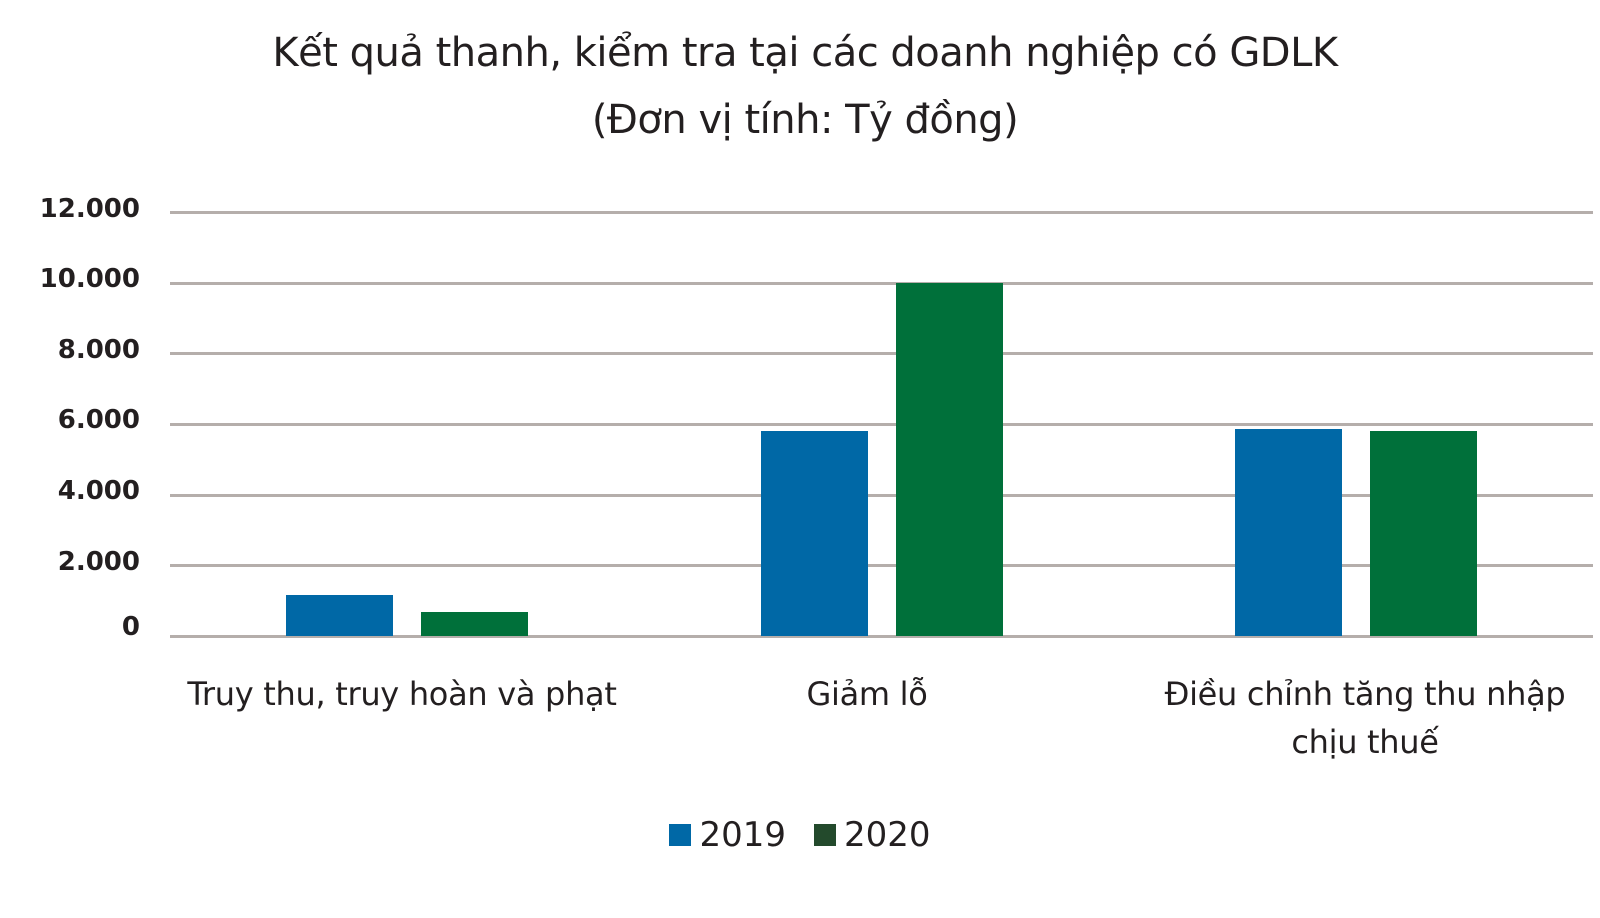 Image resolution: width=1600 pixels, height=918 pixels. What do you see at coordinates (98, 562) in the screenshot?
I see `y-tick-2000: 2.000` at bounding box center [98, 562].